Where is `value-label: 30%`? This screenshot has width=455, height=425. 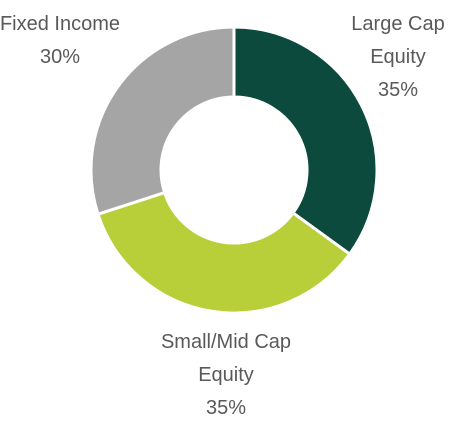
value-label: 30% is located at coordinates (60, 57).